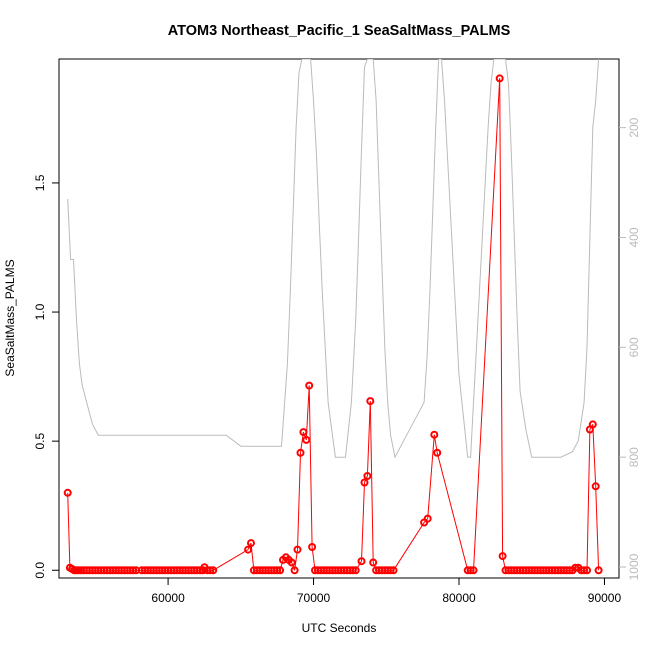  What do you see at coordinates (40, 570) in the screenshot?
I see `y-tick-label: 0.0` at bounding box center [40, 570].